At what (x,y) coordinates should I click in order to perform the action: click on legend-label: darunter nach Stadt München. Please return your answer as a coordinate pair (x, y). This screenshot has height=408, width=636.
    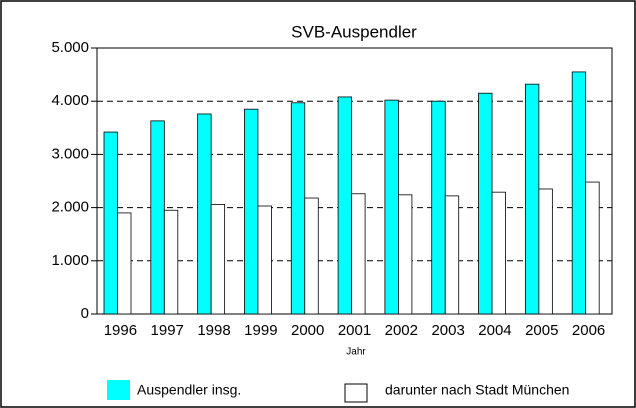
    Looking at the image, I should click on (477, 390).